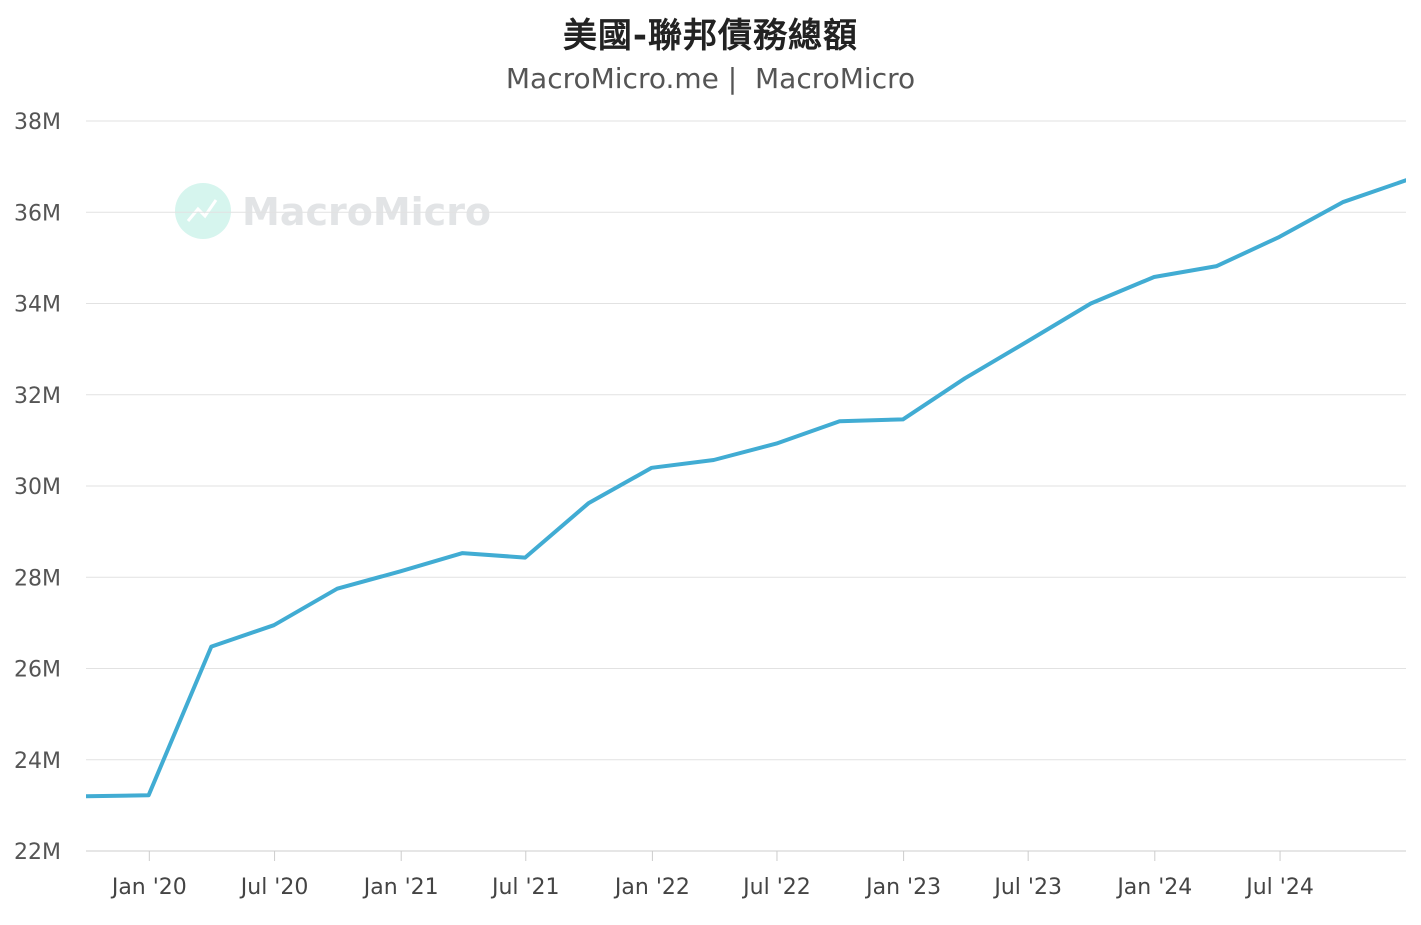 Image resolution: width=1421 pixels, height=925 pixels. Describe the element at coordinates (710, 36) in the screenshot. I see `chart-title: 美國-聯邦債務總額` at that location.